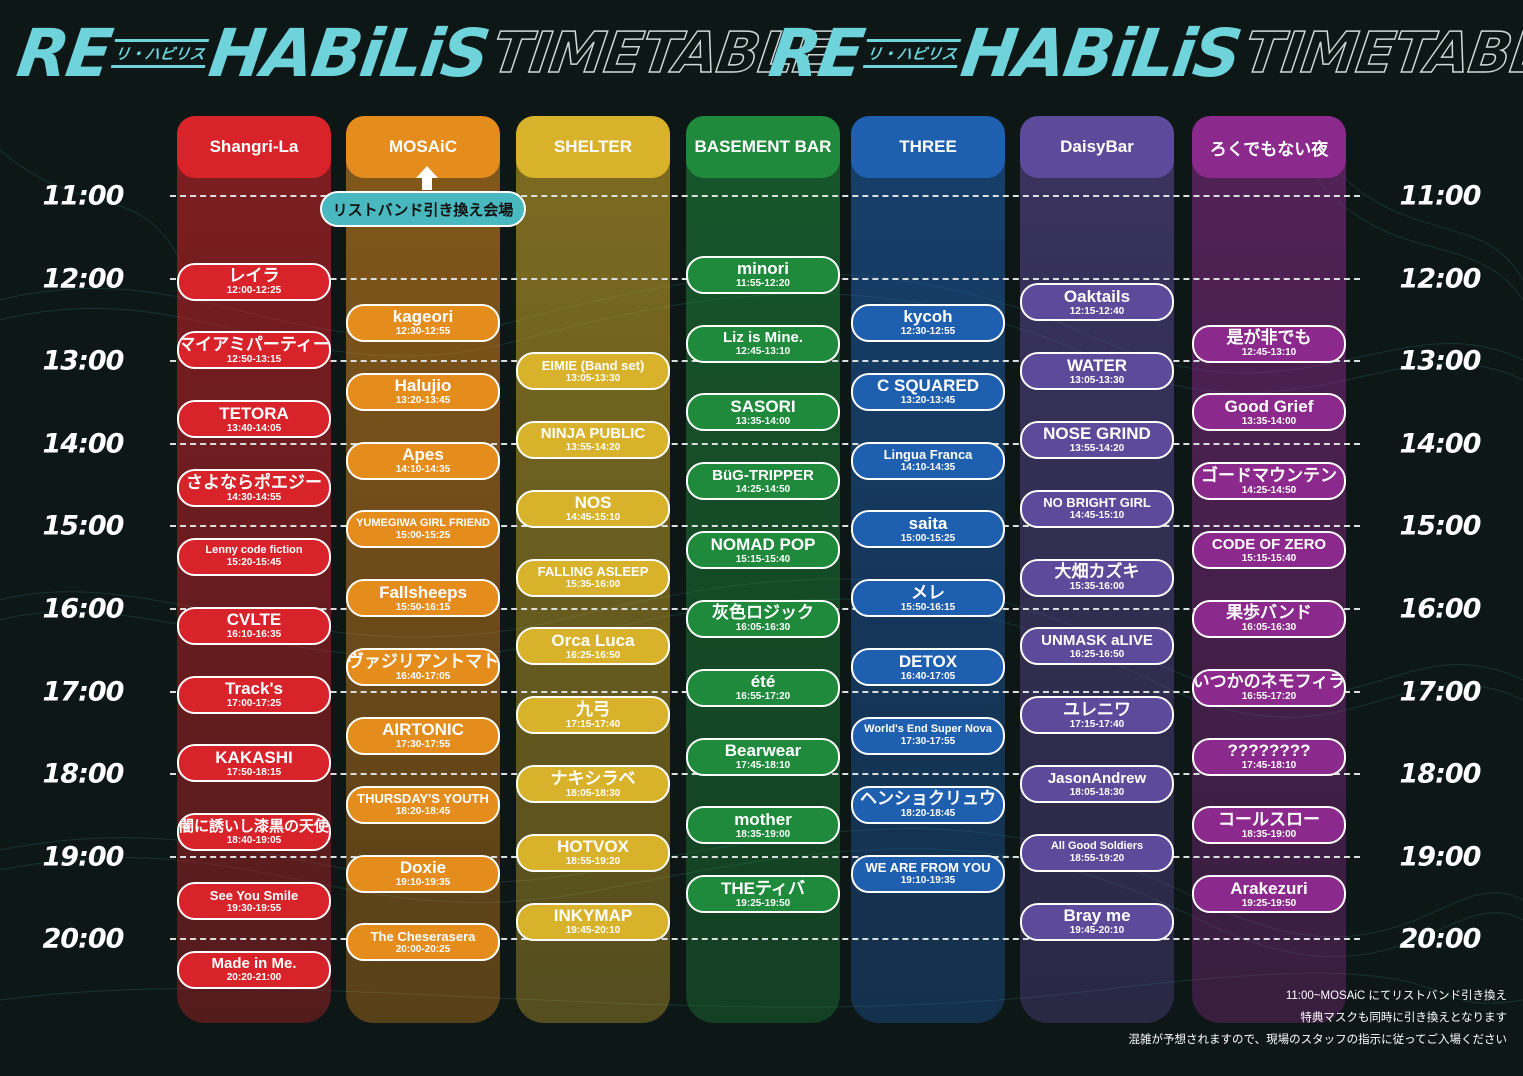 Image resolution: width=1523 pixels, height=1076 pixels. What do you see at coordinates (763, 894) in the screenshot?
I see `performance-slot: THEティバ 19:25-19:50` at bounding box center [763, 894].